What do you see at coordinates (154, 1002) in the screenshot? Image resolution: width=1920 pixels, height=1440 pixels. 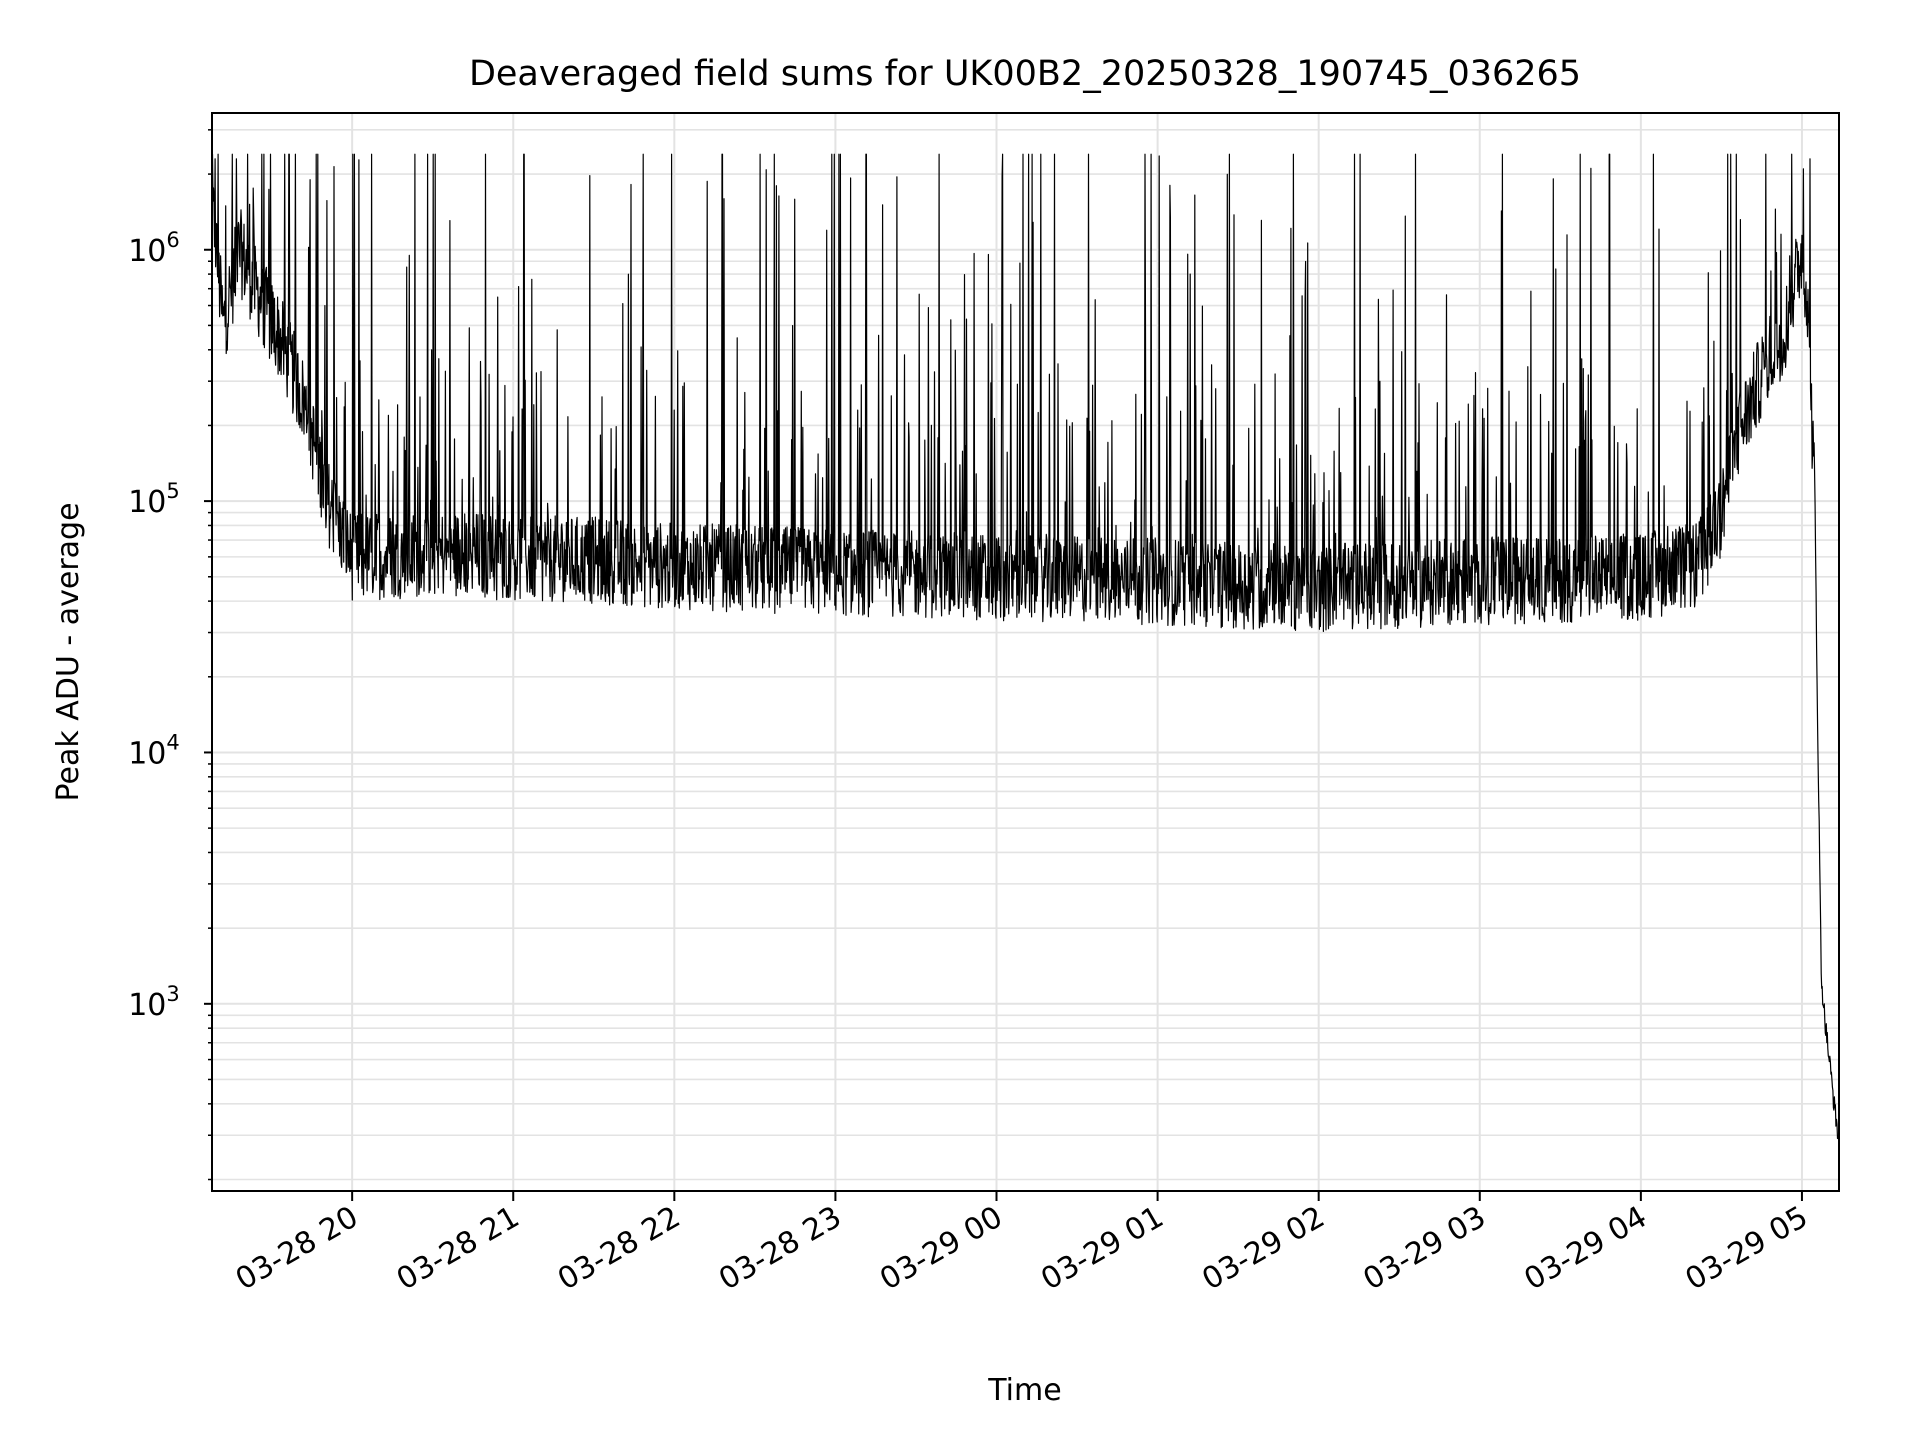 I see `y-tick-label: 10³` at bounding box center [154, 1002].